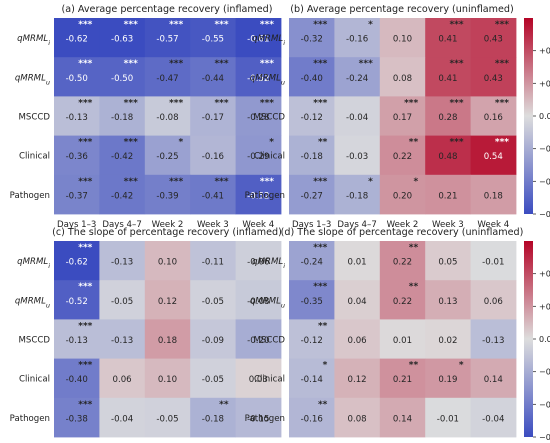 The height and width of the screenshot is (443, 550). I want to click on cell-value: -0.24, so click(312, 263).